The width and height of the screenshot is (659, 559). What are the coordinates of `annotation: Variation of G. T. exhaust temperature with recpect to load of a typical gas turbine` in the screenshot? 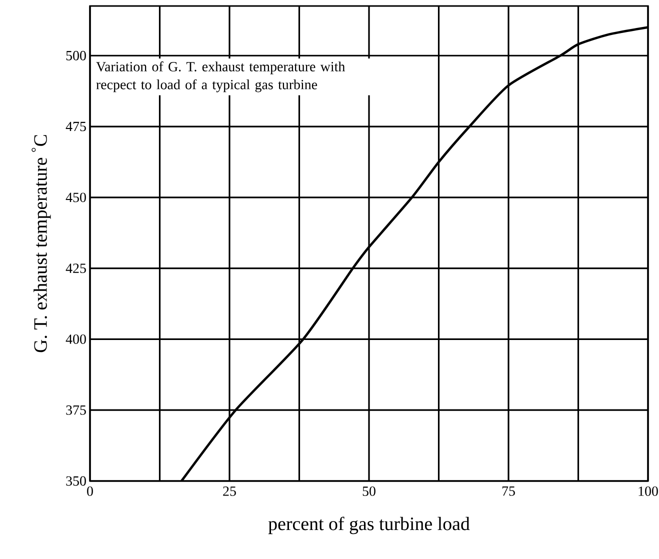 It's located at (220, 76).